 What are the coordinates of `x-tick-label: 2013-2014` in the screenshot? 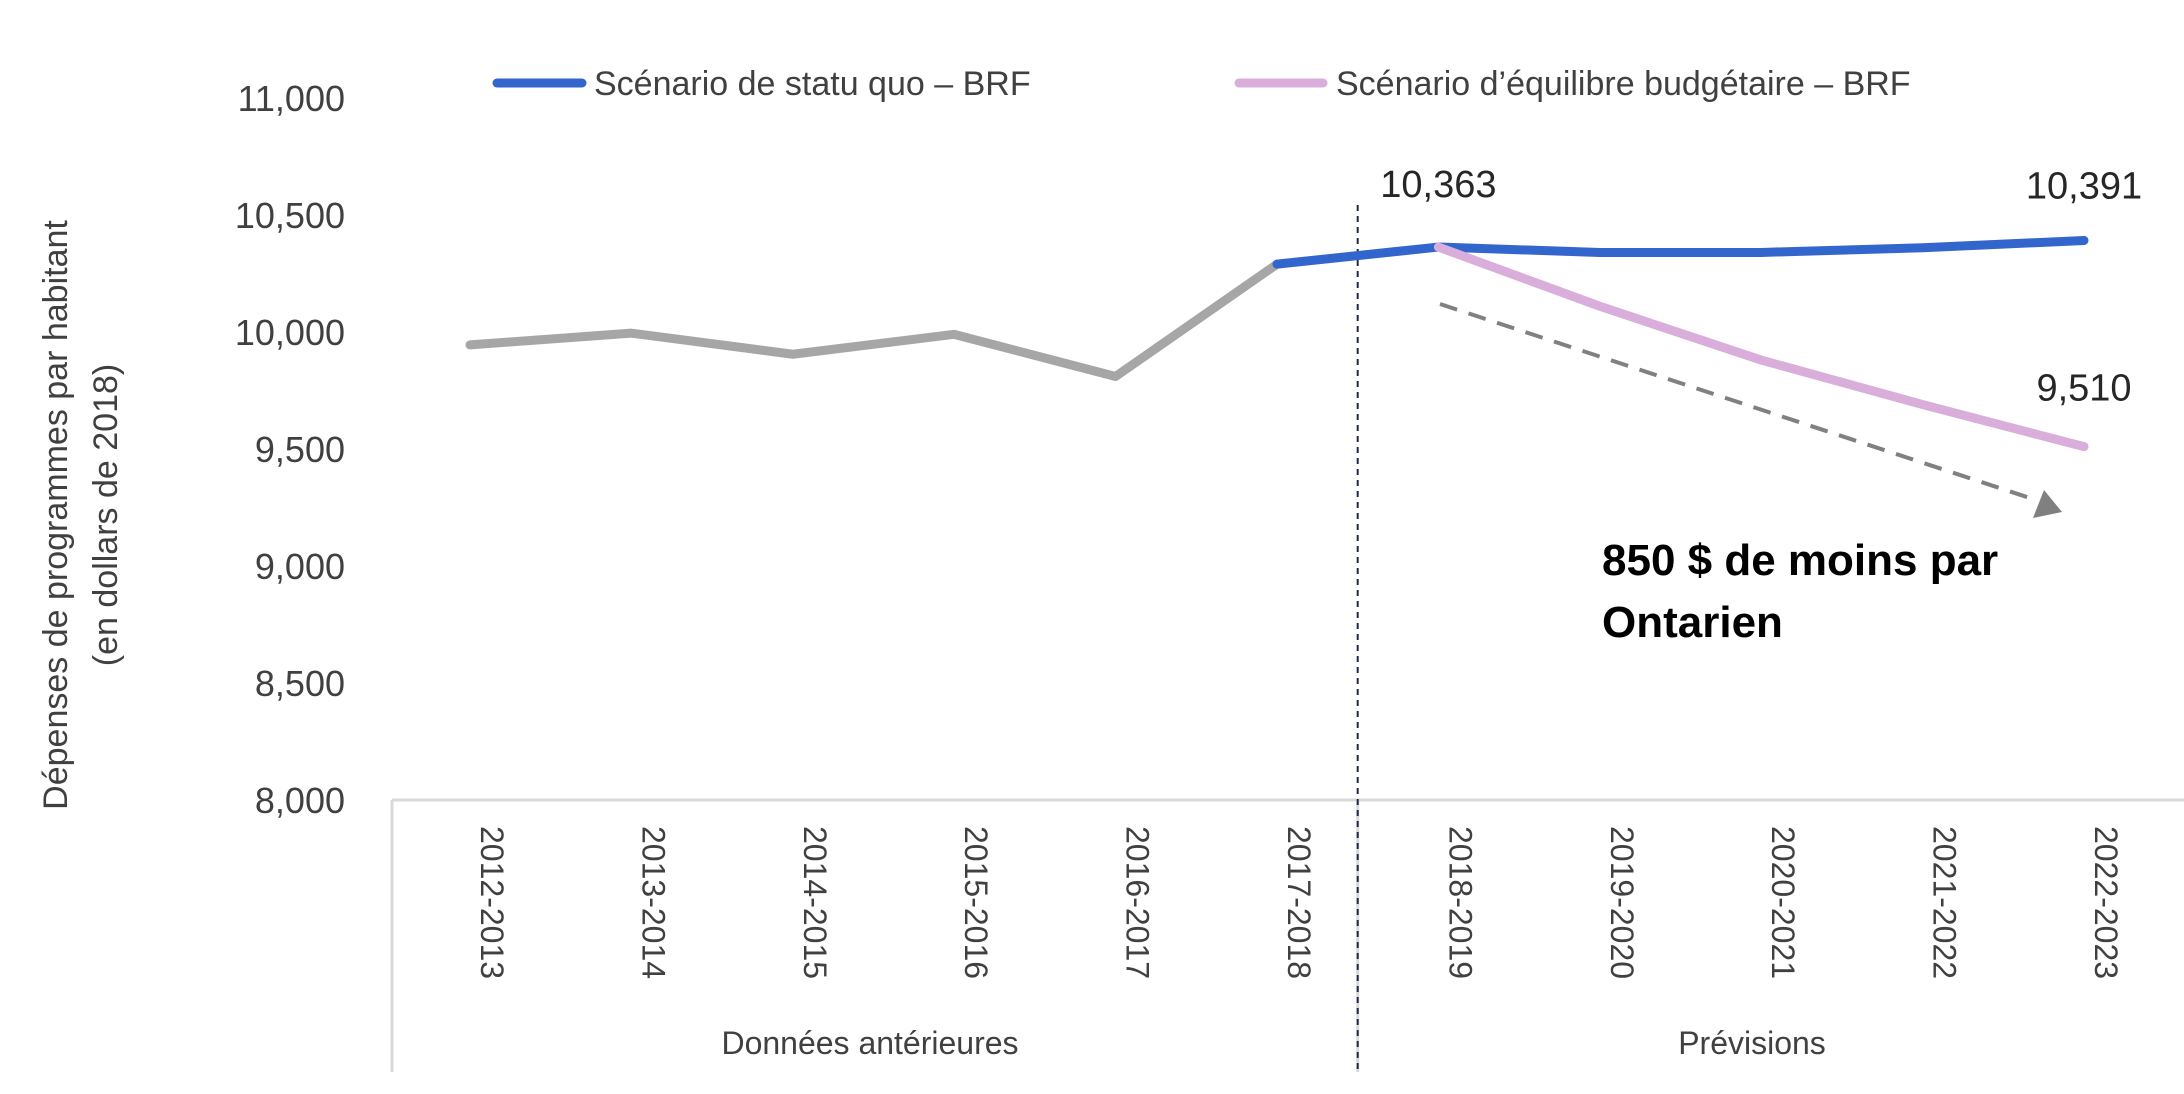 It's located at (653, 902).